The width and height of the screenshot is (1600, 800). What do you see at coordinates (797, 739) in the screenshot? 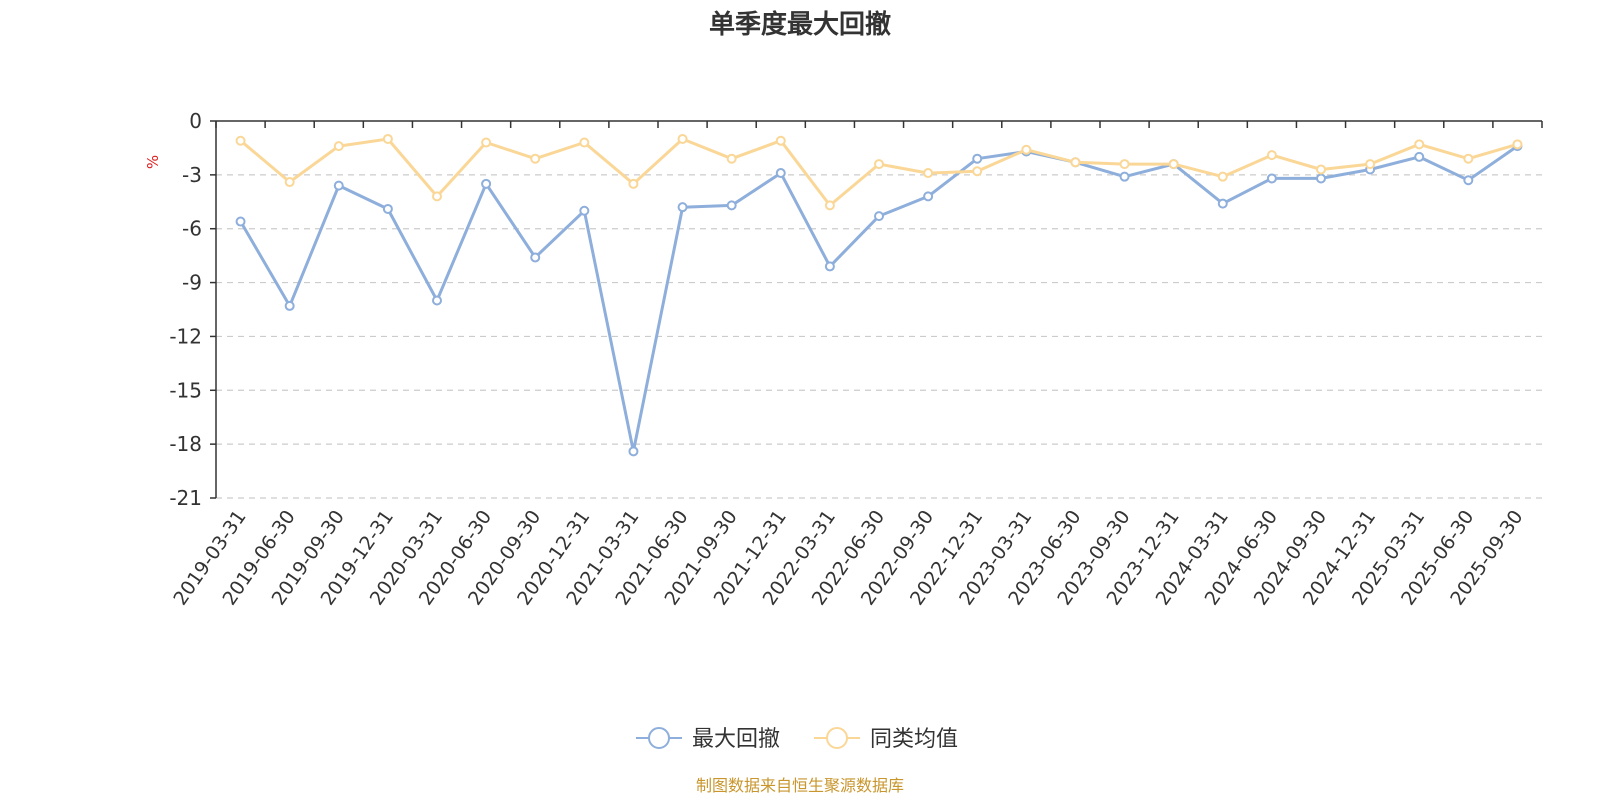
I see `legend: 最大回撤 同类均值` at bounding box center [797, 739].